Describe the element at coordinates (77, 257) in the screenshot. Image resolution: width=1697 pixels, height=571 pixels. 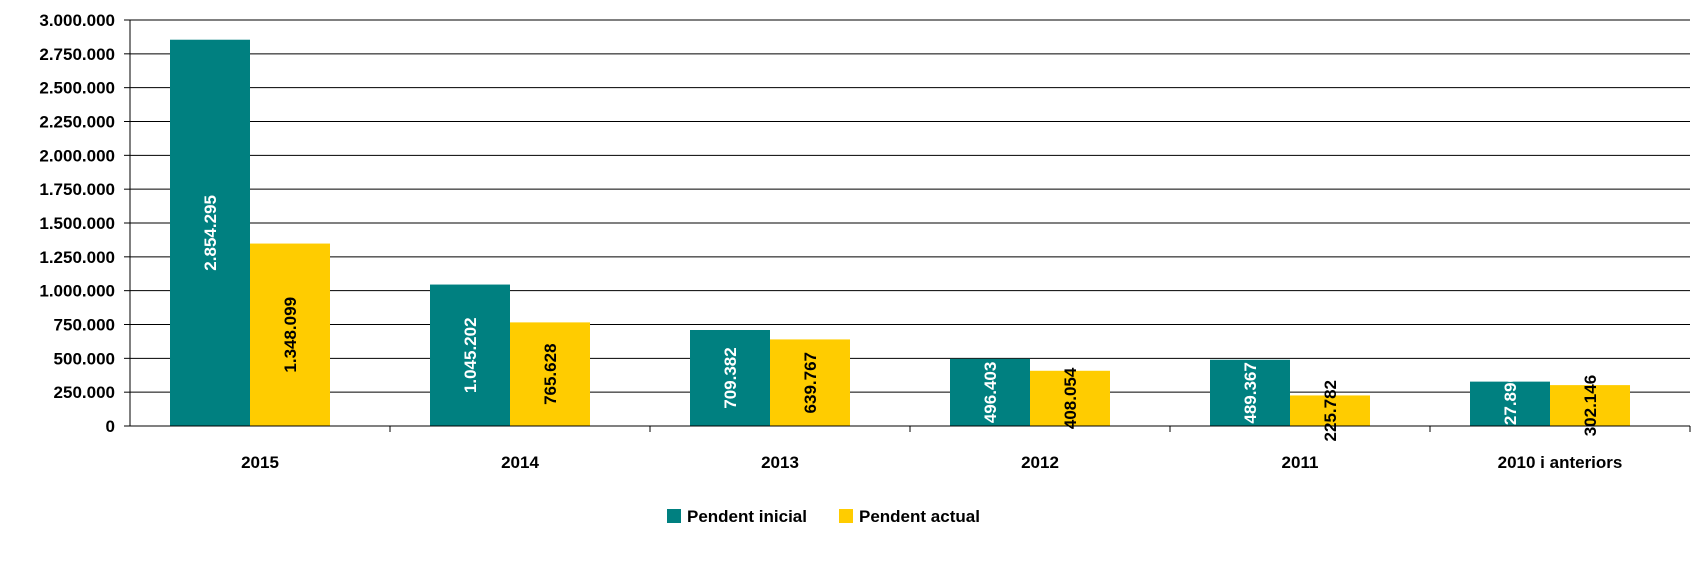
I see `y-tick-label: 1.250.000` at that location.